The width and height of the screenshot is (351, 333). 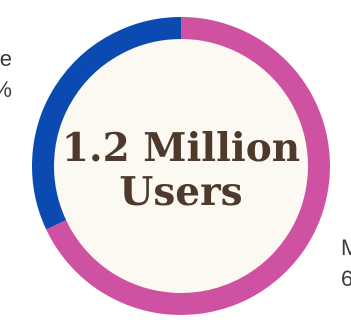 I want to click on label-female-line-2: 32%, so click(x=6, y=89).